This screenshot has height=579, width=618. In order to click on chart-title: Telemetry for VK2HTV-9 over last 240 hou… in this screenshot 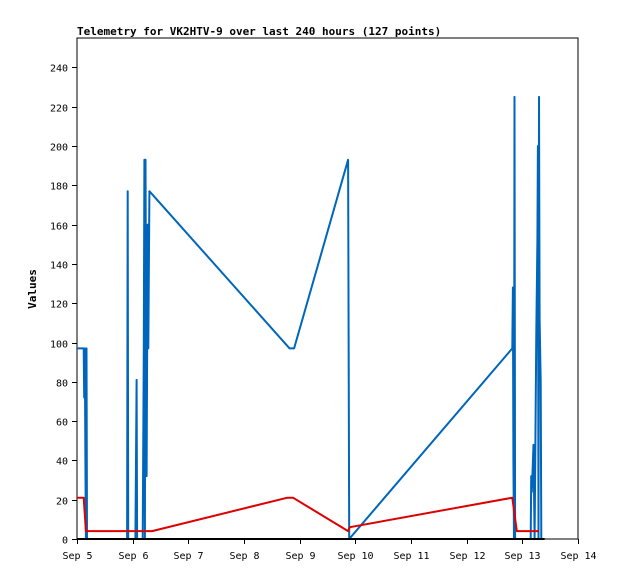, I will do `click(259, 31)`.